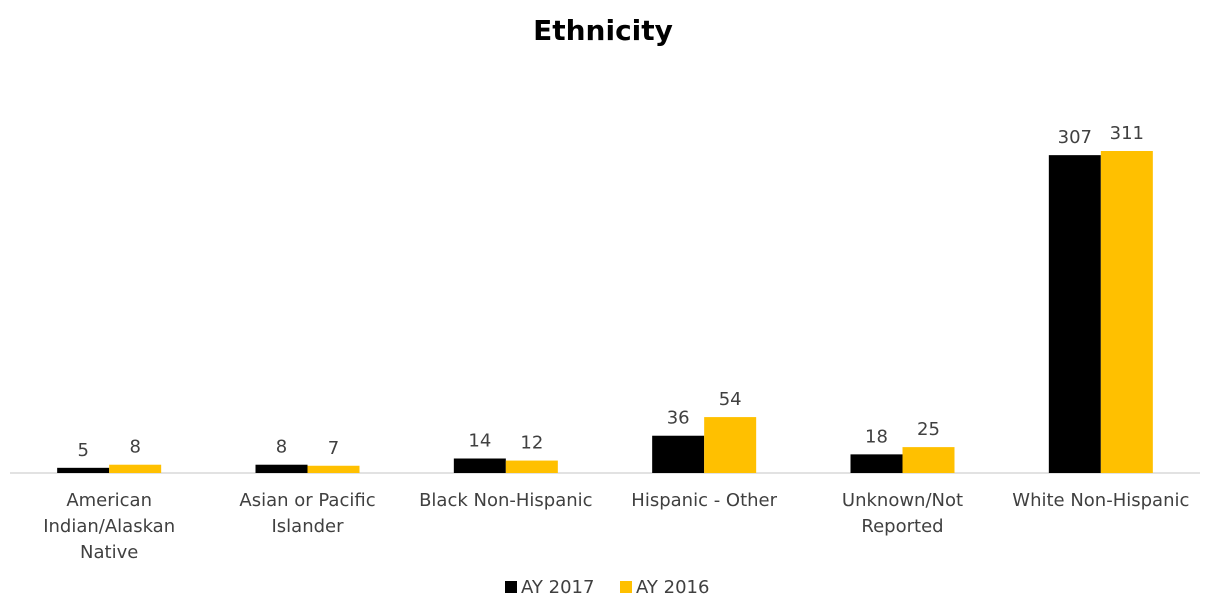  Describe the element at coordinates (479, 441) in the screenshot. I see `data-label: 14` at that location.